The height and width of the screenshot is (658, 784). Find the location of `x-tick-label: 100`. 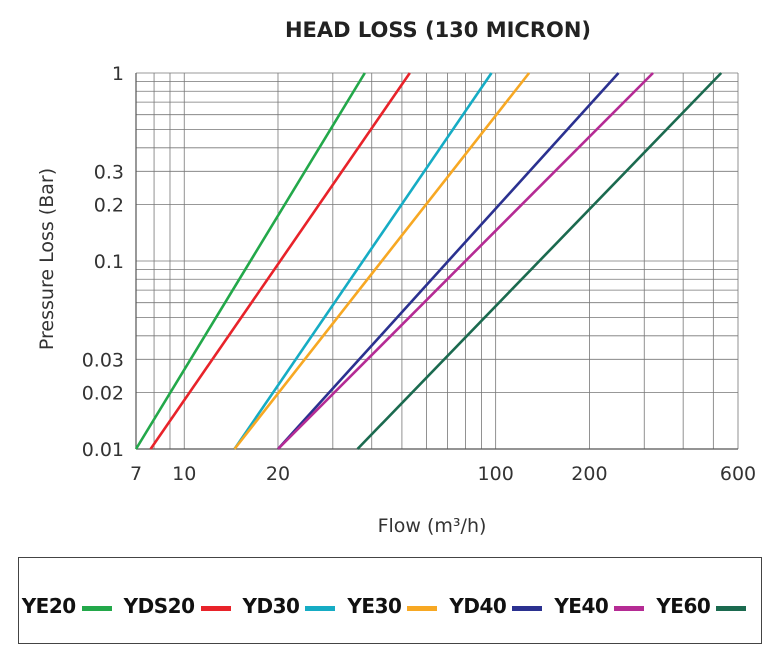

x-tick-label: 100 is located at coordinates (496, 474).